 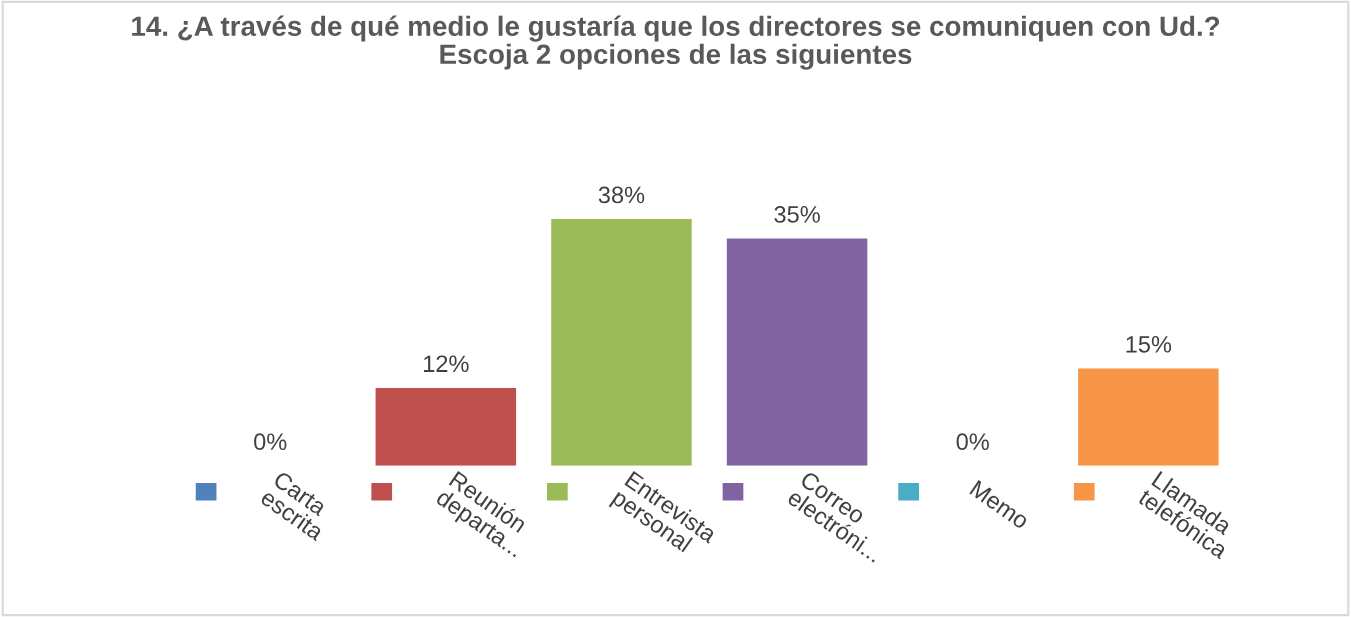 What do you see at coordinates (1149, 344) in the screenshot?
I see `data-label: 15%` at bounding box center [1149, 344].